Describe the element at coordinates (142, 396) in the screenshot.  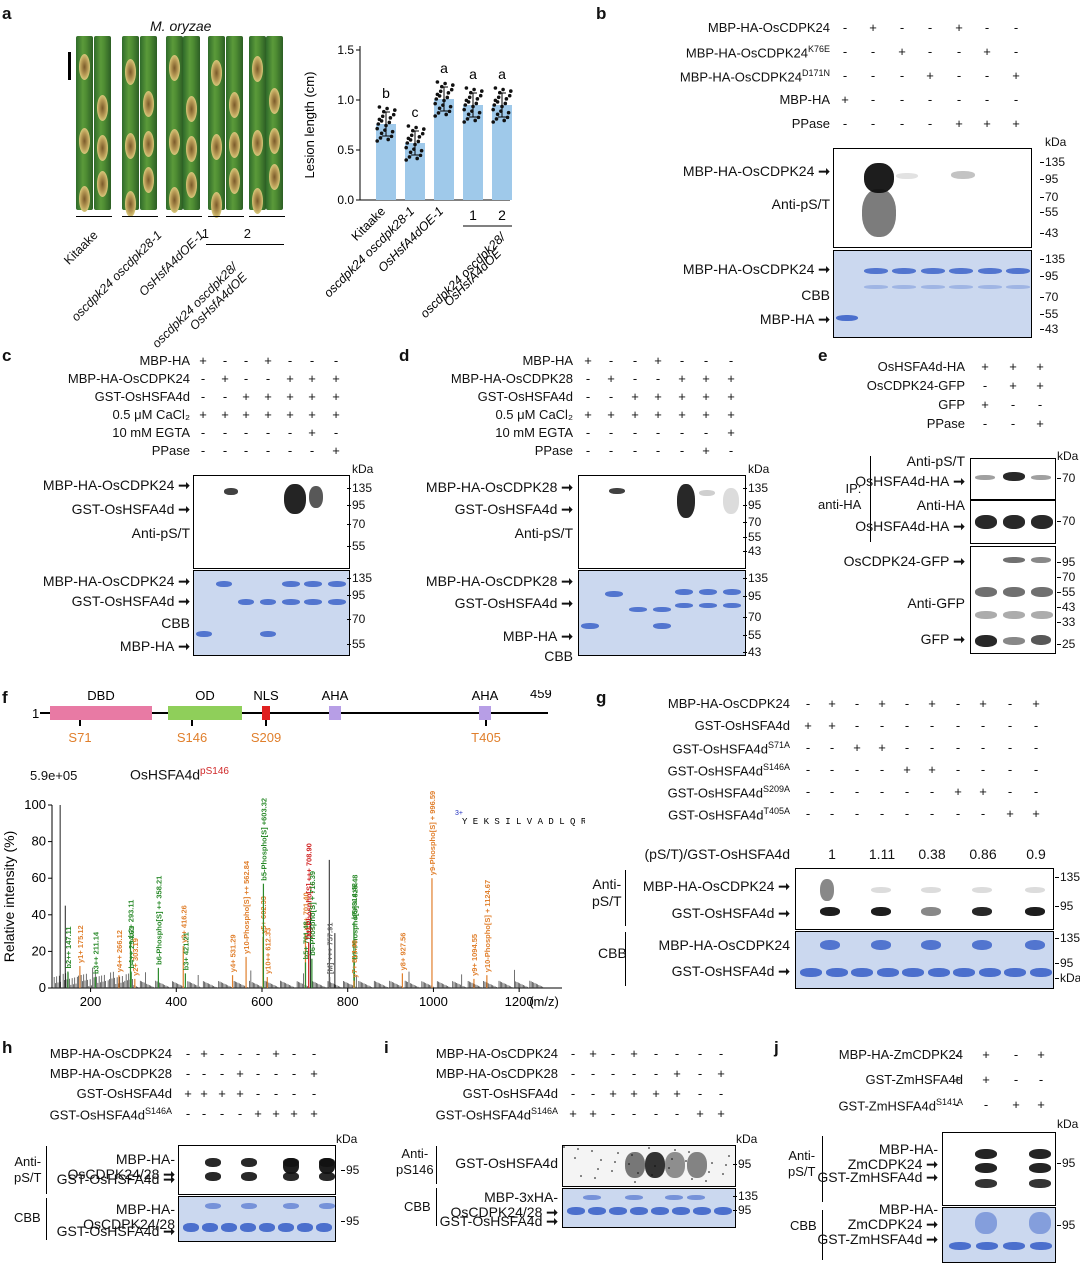
I see `c-row-label: GST-OsHSFA4d` at that location.